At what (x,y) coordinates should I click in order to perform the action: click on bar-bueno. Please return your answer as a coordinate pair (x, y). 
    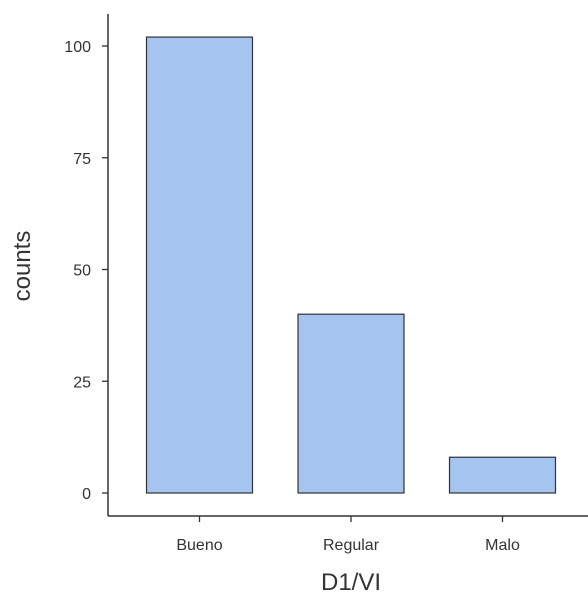
    Looking at the image, I should click on (199, 265).